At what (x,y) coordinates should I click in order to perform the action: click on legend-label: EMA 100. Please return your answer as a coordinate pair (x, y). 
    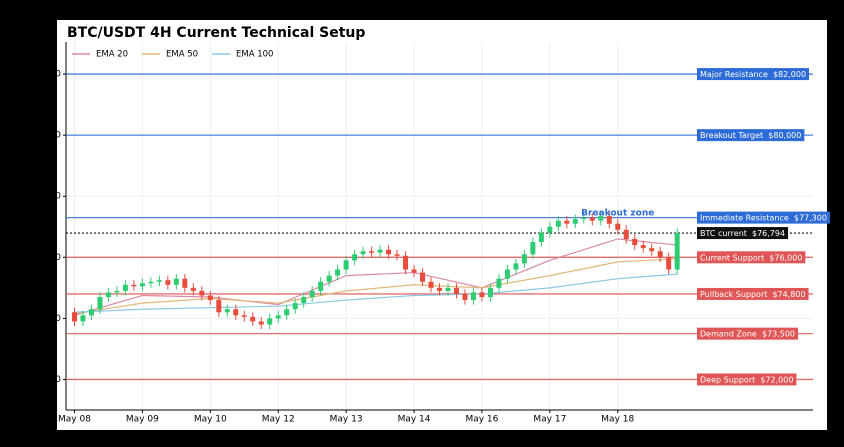
    Looking at the image, I should click on (254, 55).